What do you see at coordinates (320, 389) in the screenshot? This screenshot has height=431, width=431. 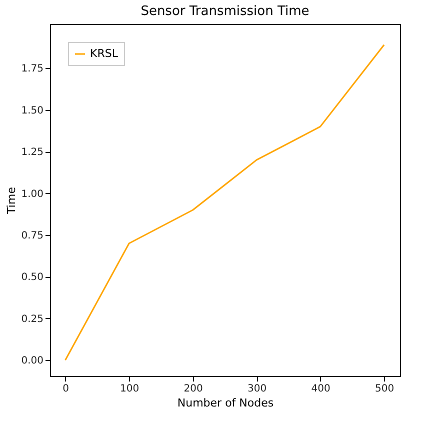 I see `x-tick-label: 400` at bounding box center [320, 389].